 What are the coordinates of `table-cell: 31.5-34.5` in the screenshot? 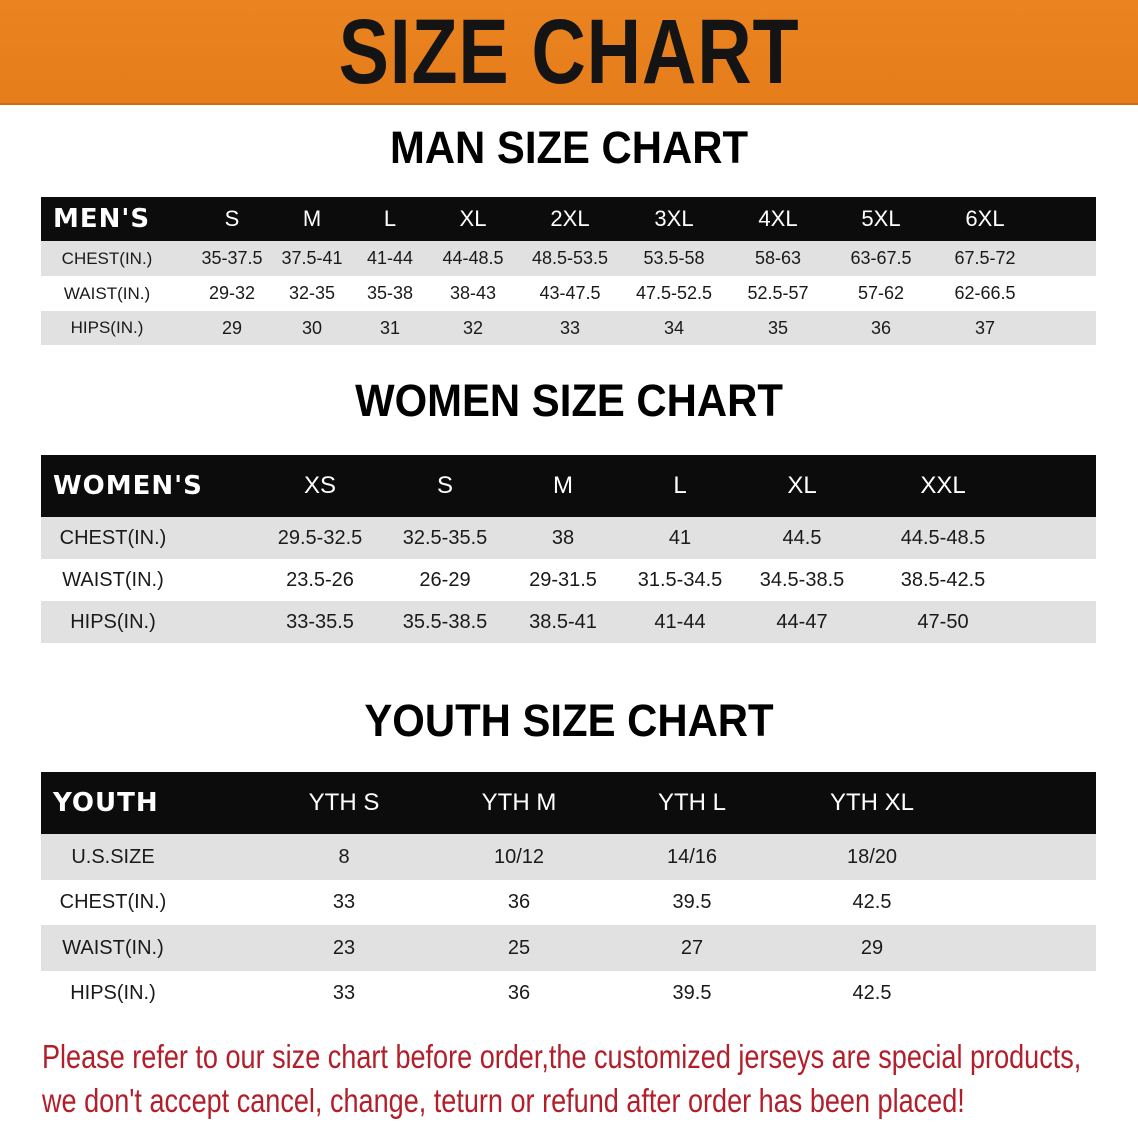 It's located at (680, 579).